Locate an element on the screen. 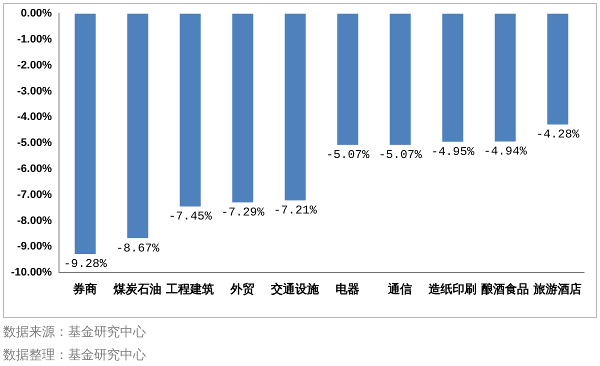  data-label: -7.21% is located at coordinates (296, 211).